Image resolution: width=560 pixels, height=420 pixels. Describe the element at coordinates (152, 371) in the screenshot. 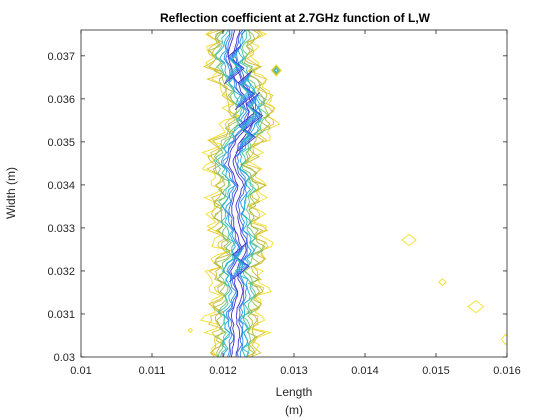

I see `x-tick-label: 0.011` at that location.